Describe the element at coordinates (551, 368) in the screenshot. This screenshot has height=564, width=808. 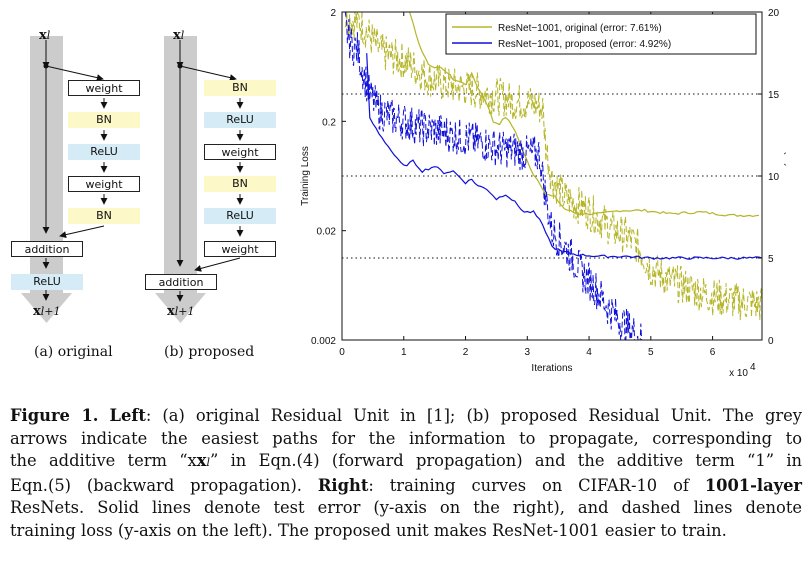
I see `x-axis-label: Iterations` at that location.